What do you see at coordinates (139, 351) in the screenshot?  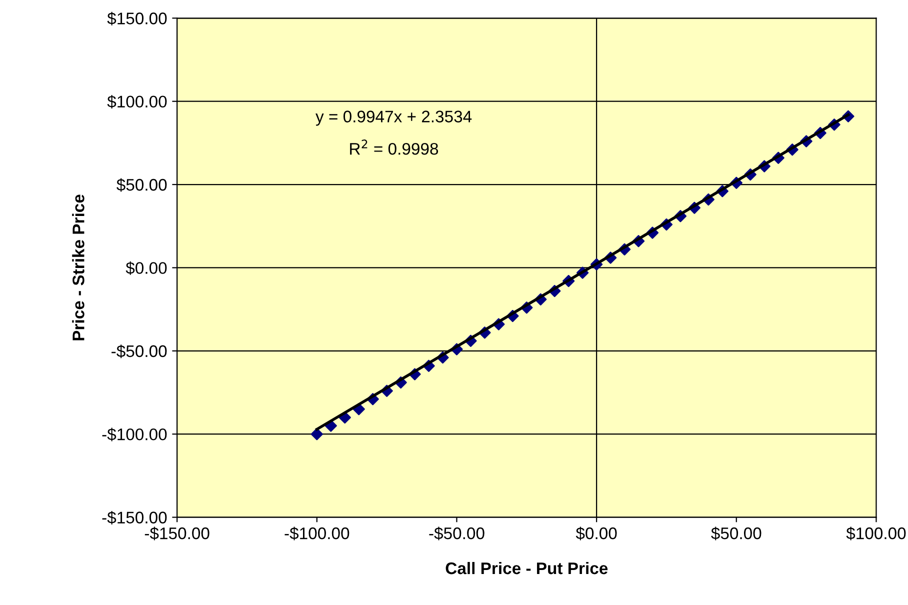 I see `y-tick-label: -$50.00` at bounding box center [139, 351].